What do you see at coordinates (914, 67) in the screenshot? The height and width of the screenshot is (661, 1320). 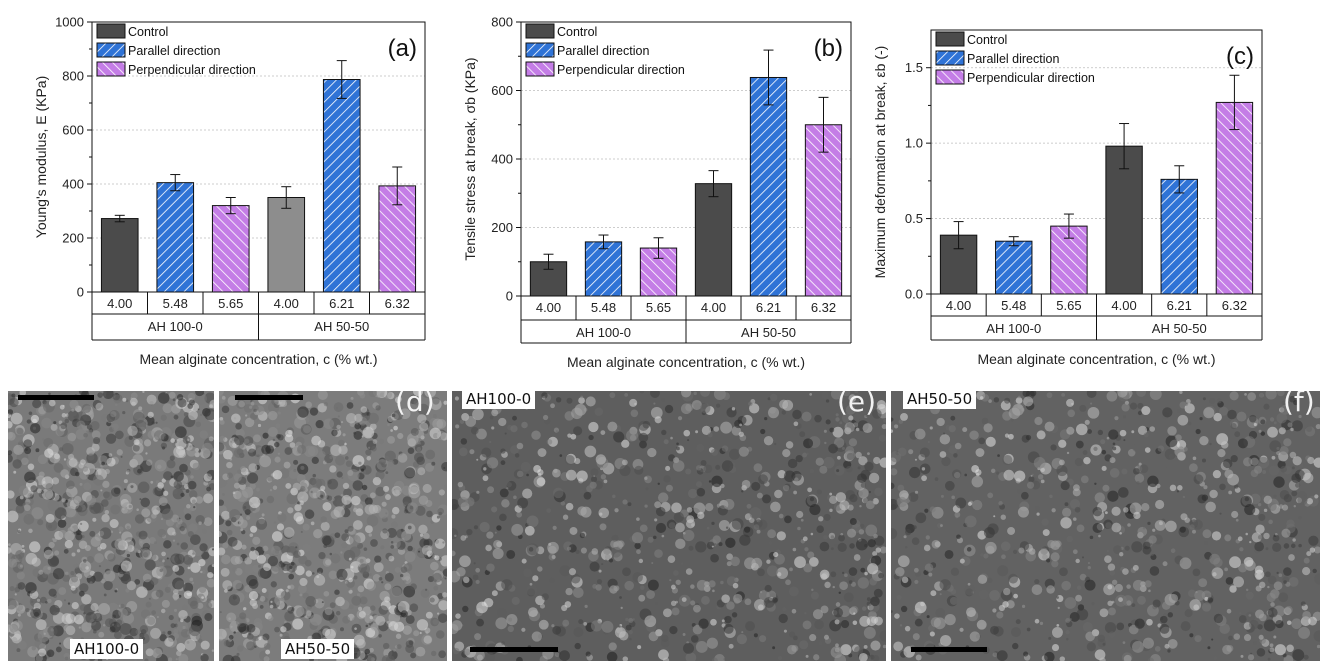 I see `y-tick-label: 1.5` at bounding box center [914, 67].